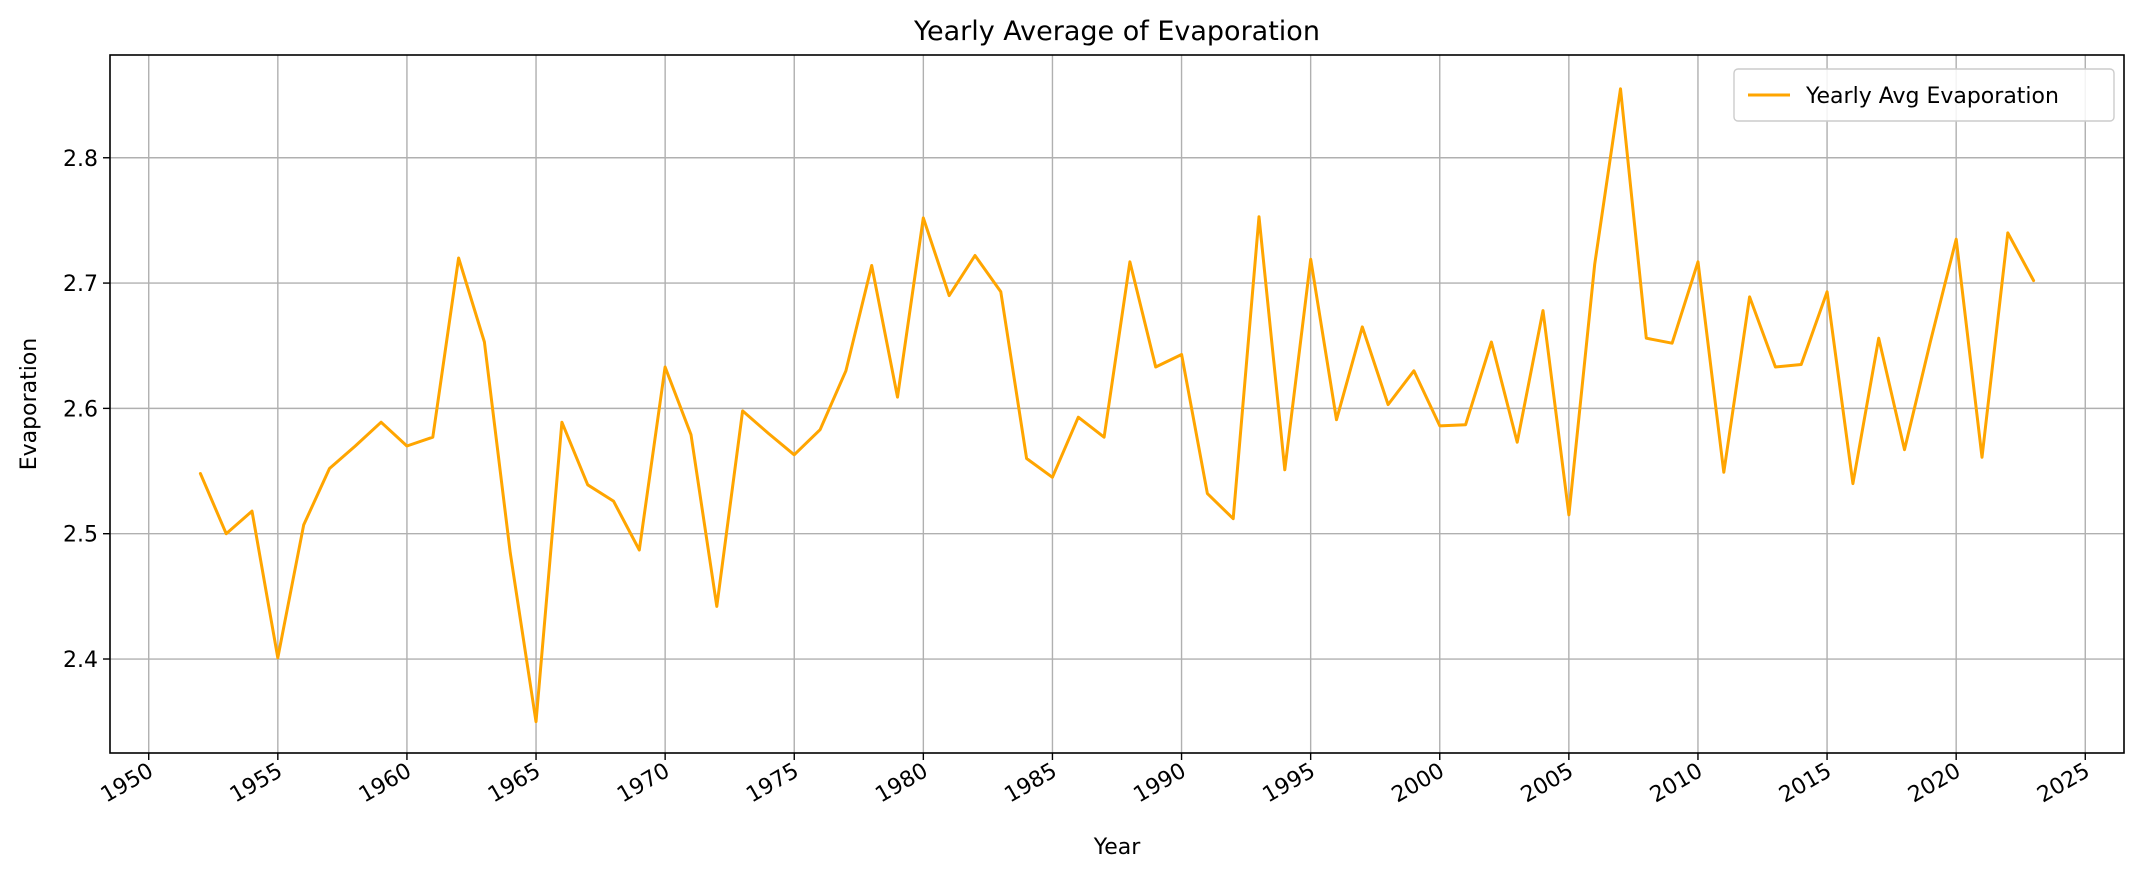 The height and width of the screenshot is (877, 2141). Describe the element at coordinates (901, 784) in the screenshot. I see `x-tick-label: 1980` at that location.